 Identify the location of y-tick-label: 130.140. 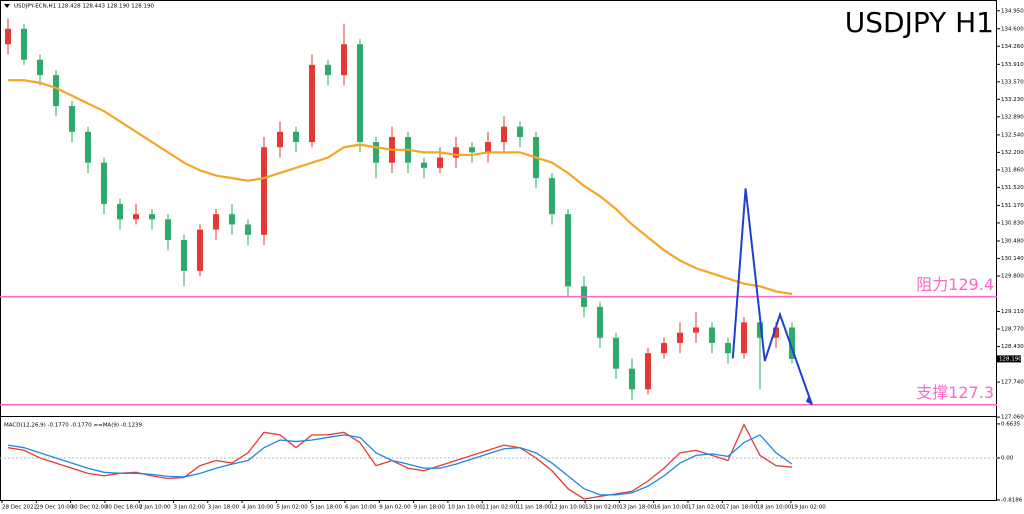
(1012, 259).